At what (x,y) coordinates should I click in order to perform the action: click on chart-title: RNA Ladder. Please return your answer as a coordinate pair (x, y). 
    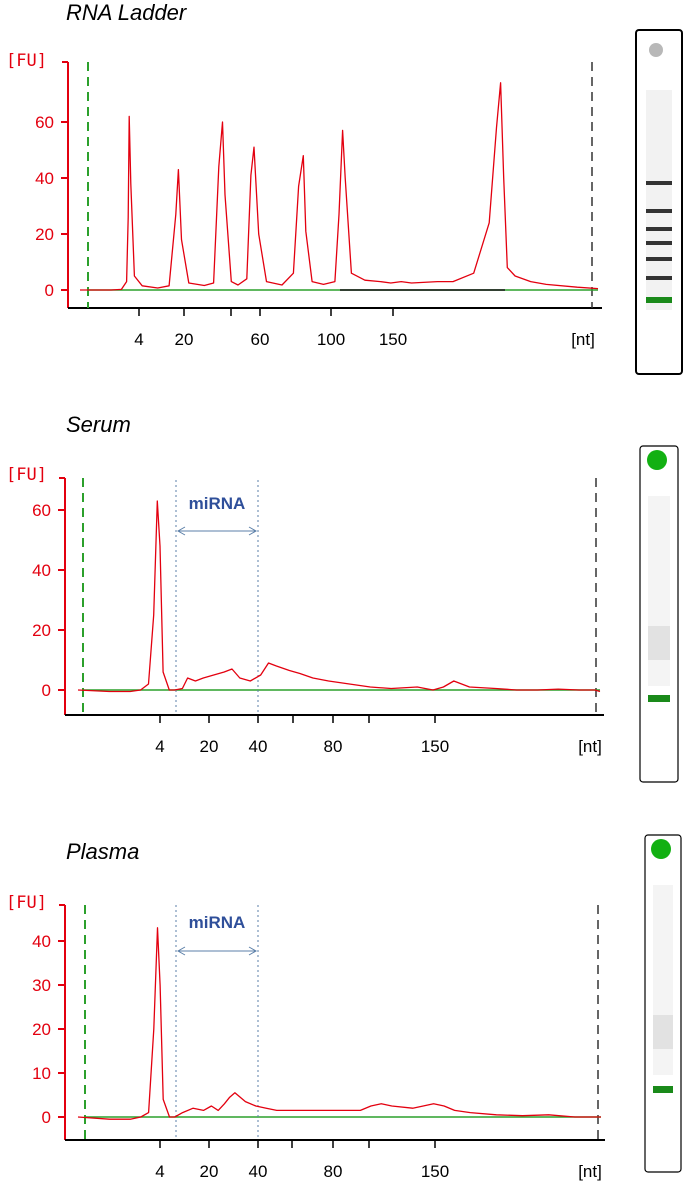
    Looking at the image, I should click on (127, 12).